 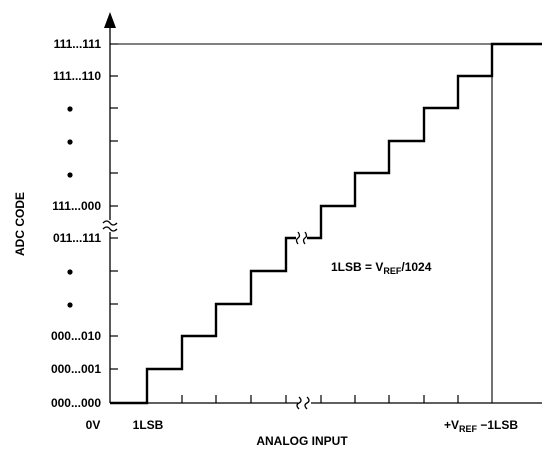 What do you see at coordinates (203, 320) in the screenshot?
I see `transfer-staircase-lower` at bounding box center [203, 320].